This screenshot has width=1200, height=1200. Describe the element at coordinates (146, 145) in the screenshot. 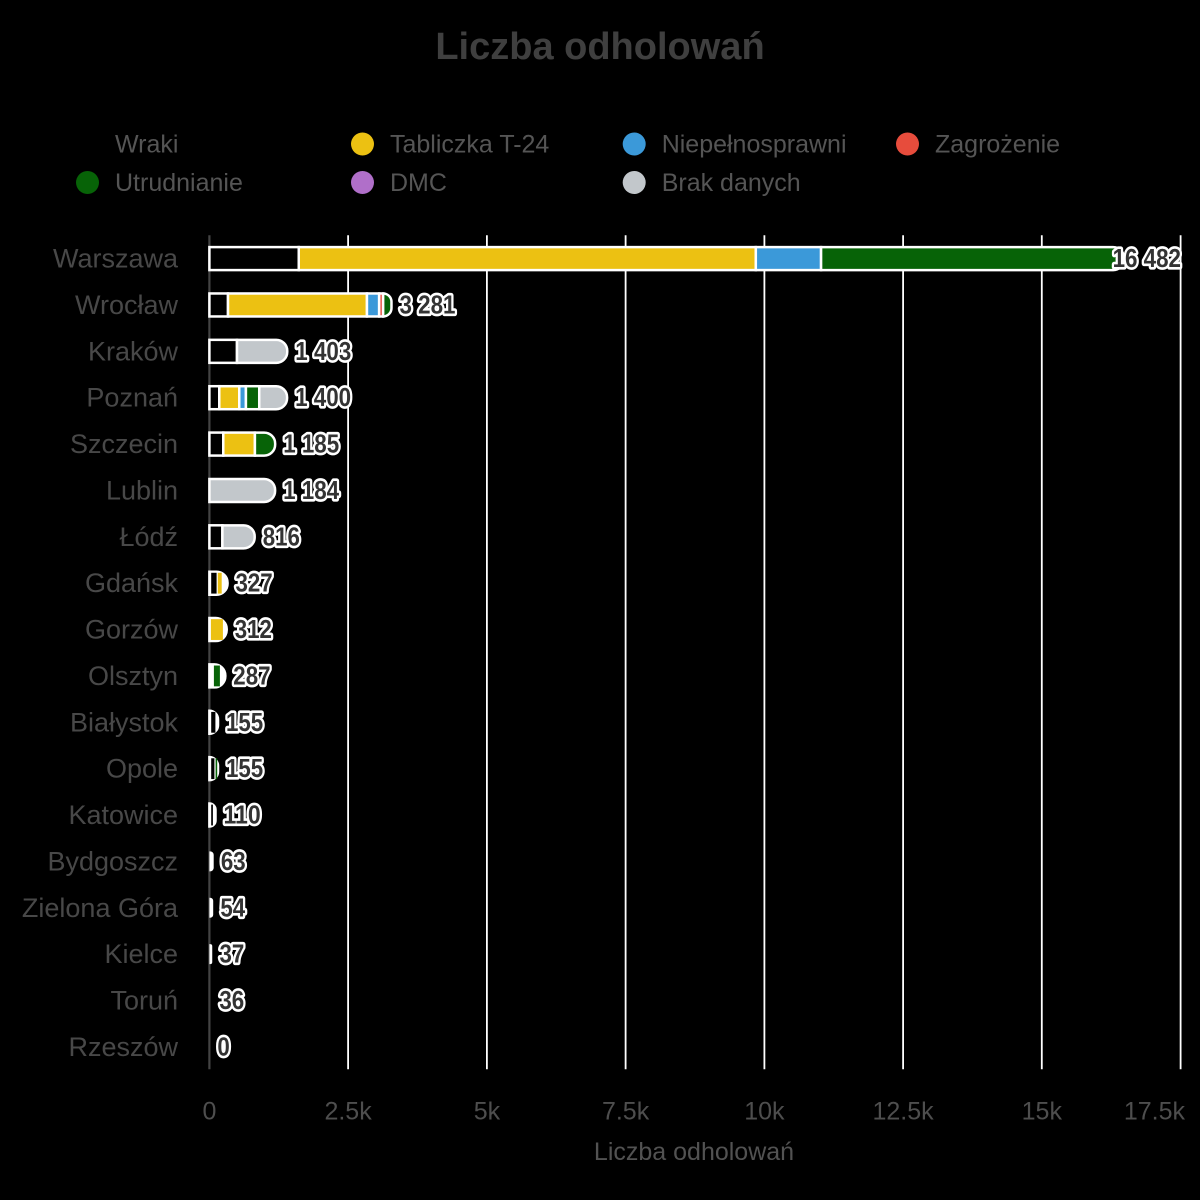

I see `svg-text: Wraki` at that location.